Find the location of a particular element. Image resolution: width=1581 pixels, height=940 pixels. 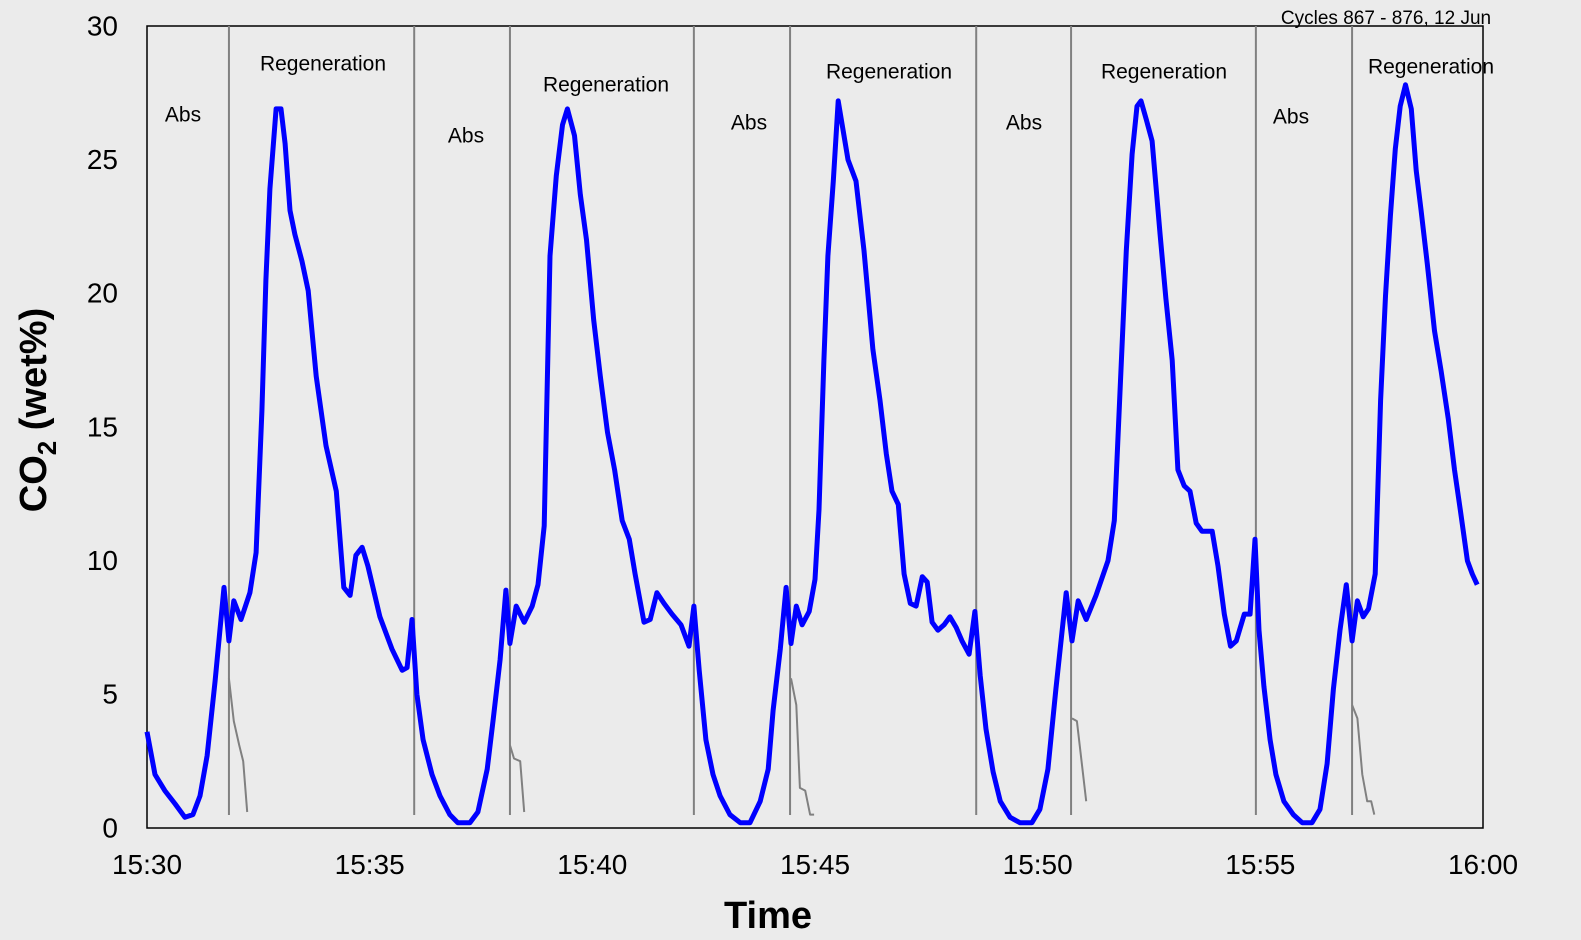

x-tick-label: 15:55 is located at coordinates (1260, 864).